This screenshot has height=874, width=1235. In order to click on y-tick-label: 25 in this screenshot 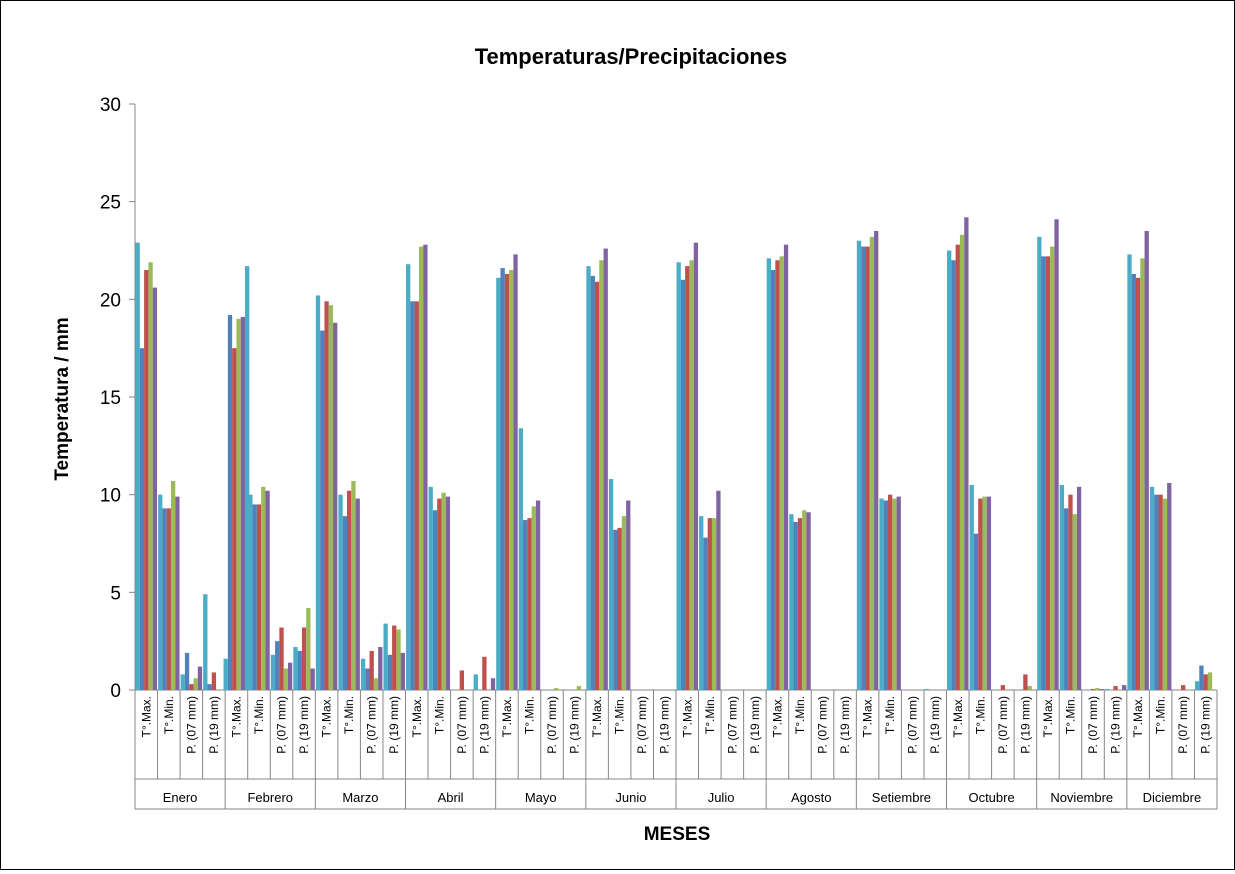, I will do `click(110, 203)`.